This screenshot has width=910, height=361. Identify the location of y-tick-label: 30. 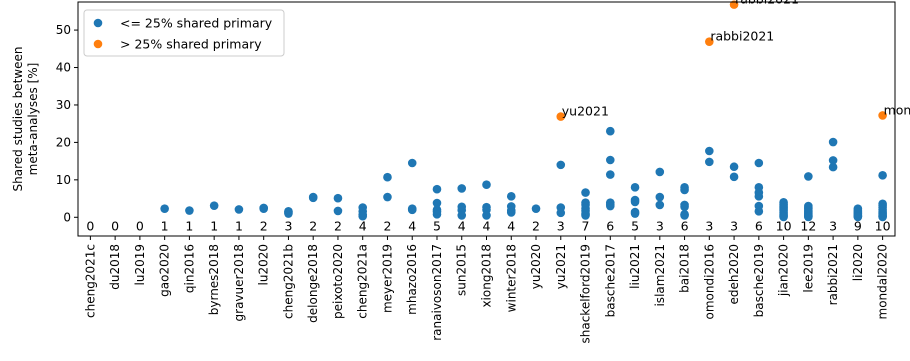
(63, 105).